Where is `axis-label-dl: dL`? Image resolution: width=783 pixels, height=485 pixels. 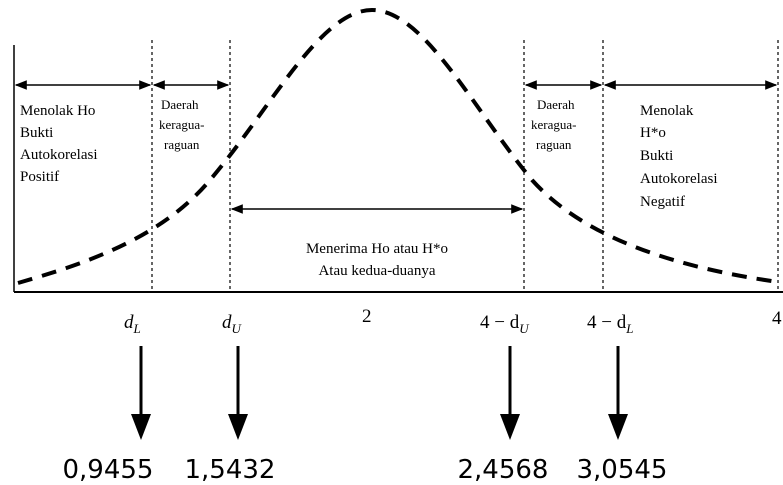 axis-label-dl: dL is located at coordinates (132, 324).